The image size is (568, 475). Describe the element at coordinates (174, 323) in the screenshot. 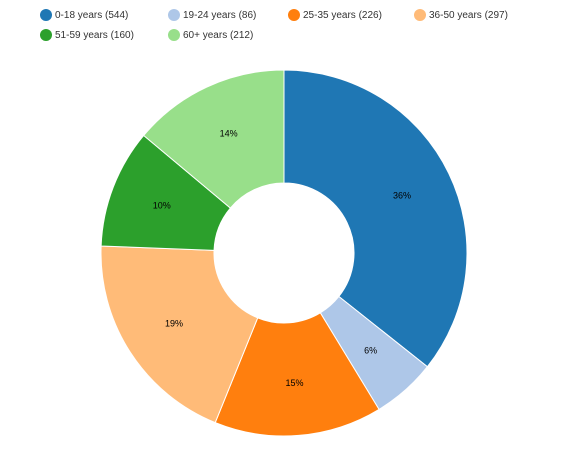

I see `donut-slice-label-3: 19%` at that location.